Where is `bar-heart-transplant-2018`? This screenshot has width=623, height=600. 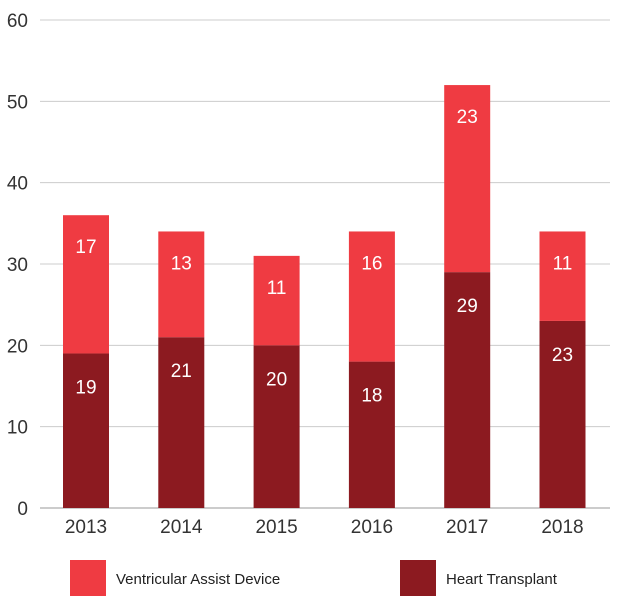 bar-heart-transplant-2018 is located at coordinates (562, 414).